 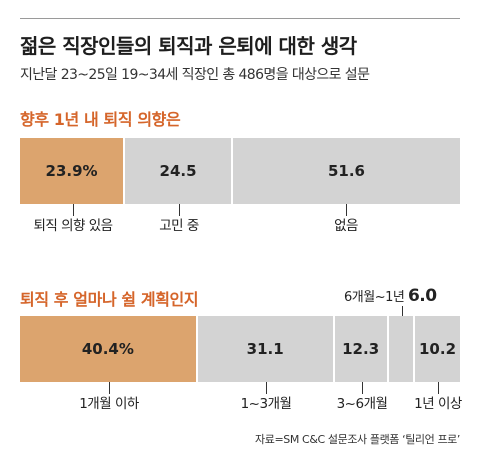 I want to click on chart2-value-label: 12.3, so click(x=361, y=349).